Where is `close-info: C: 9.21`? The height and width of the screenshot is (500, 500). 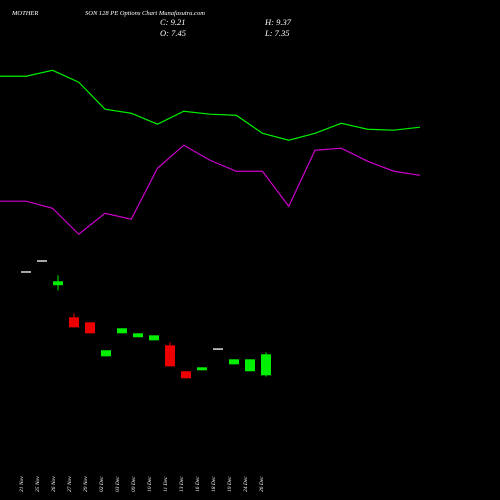 close-info: C: 9.21 is located at coordinates (173, 22).